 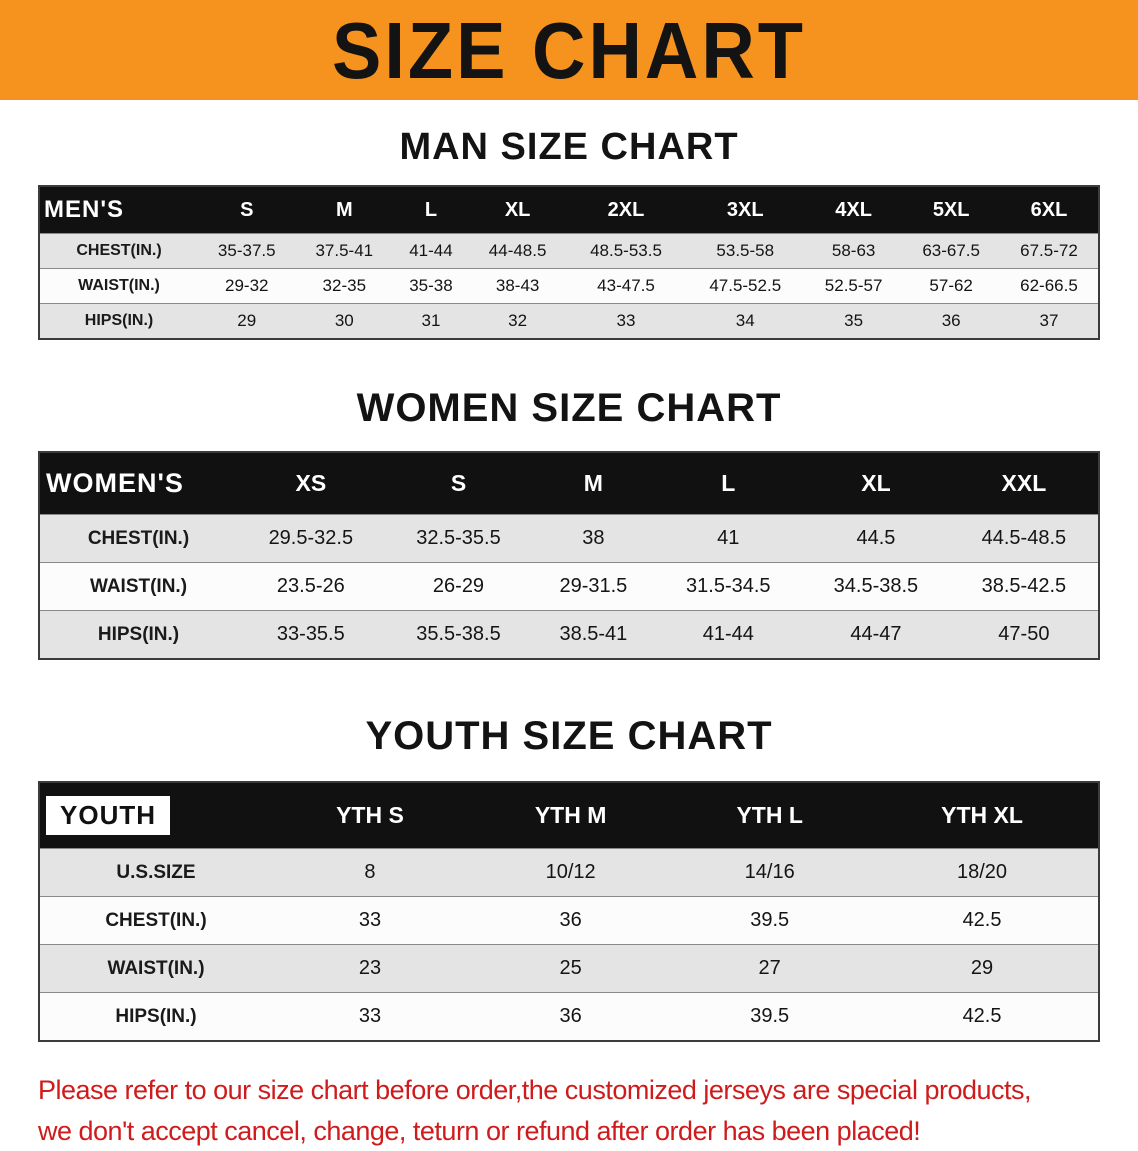 What do you see at coordinates (345, 322) in the screenshot?
I see `measurement-value: 30` at bounding box center [345, 322].